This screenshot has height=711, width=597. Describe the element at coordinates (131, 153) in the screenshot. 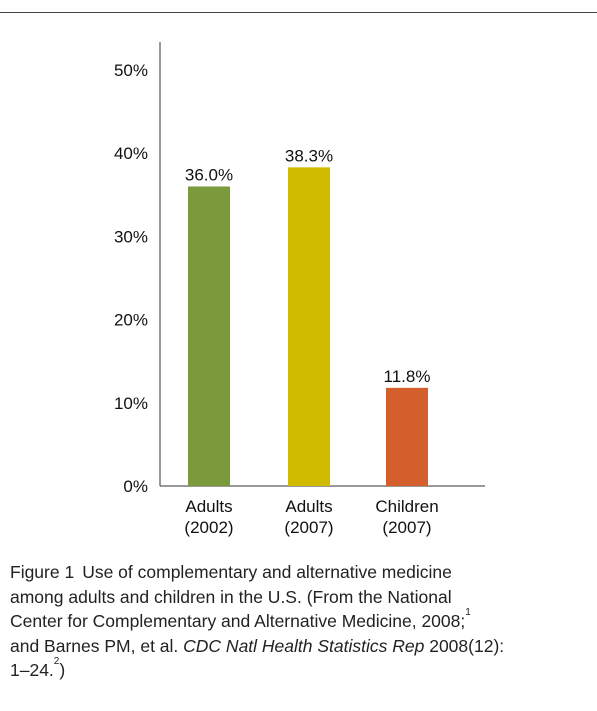

I see `y-tick-label: 40%` at that location.